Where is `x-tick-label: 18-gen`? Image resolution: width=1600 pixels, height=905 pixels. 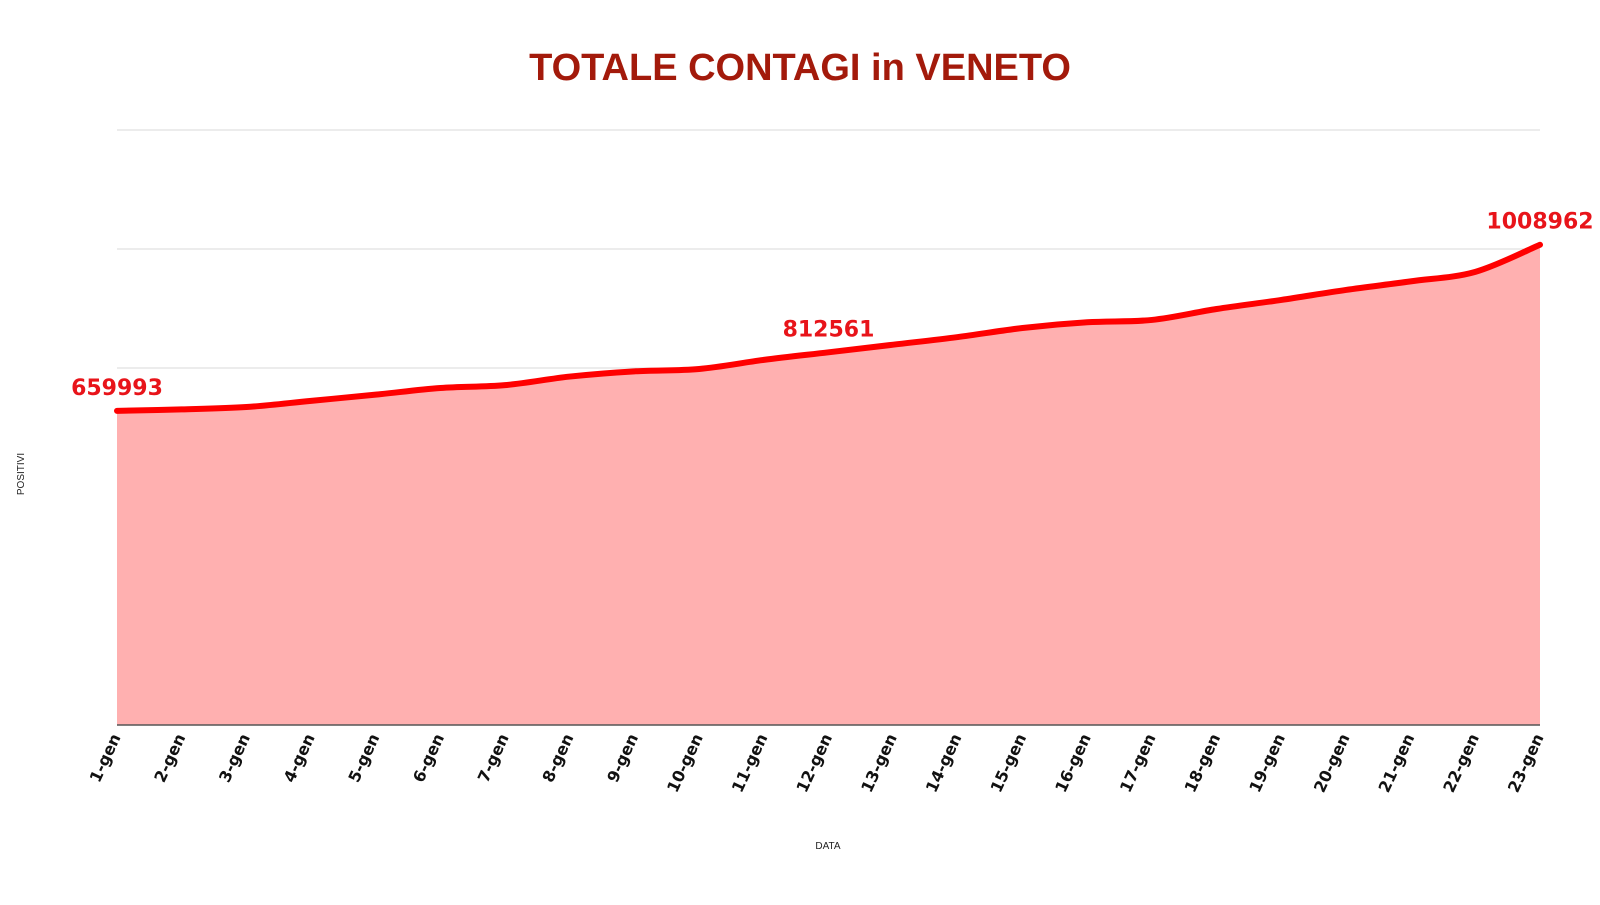
x-tick-label: 18-gen is located at coordinates (1203, 763).